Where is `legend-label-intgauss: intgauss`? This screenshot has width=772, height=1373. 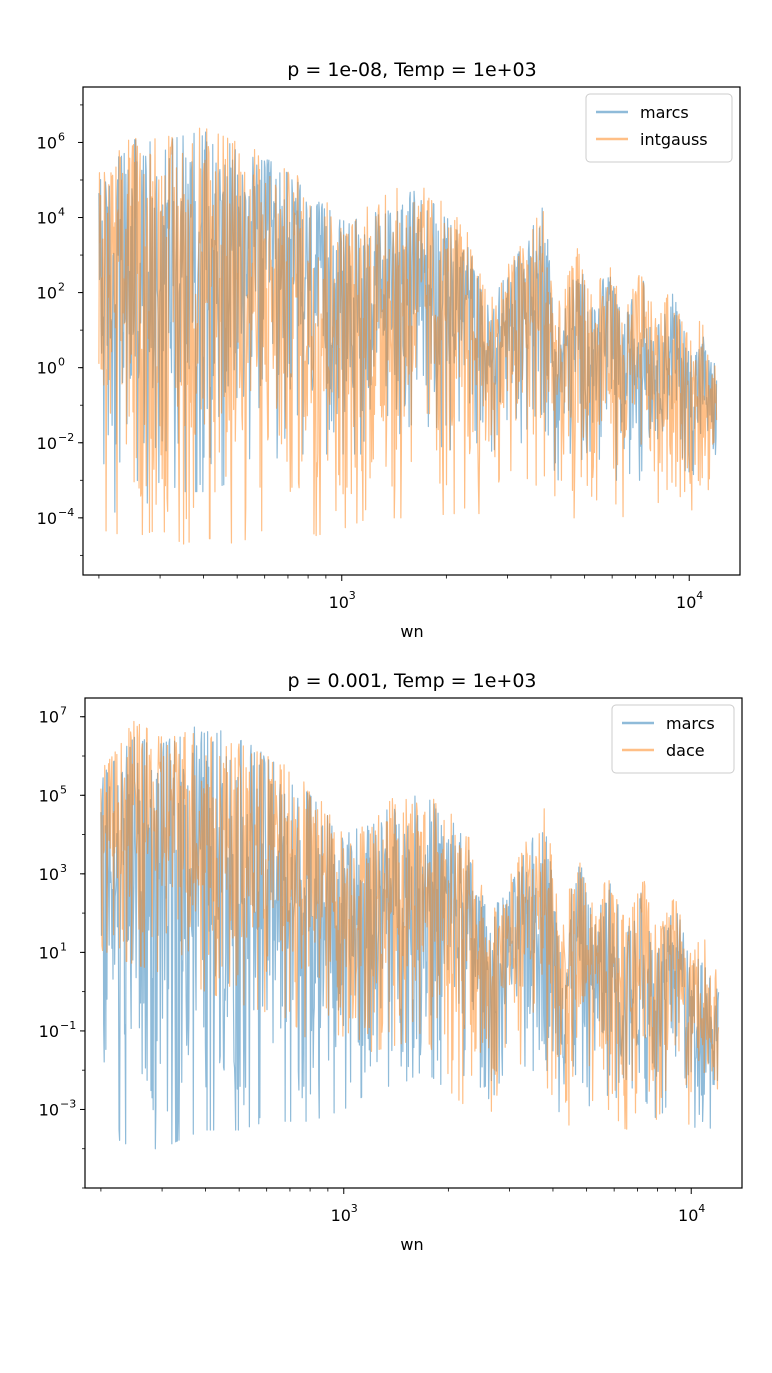
legend-label-intgauss: intgauss is located at coordinates (674, 139).